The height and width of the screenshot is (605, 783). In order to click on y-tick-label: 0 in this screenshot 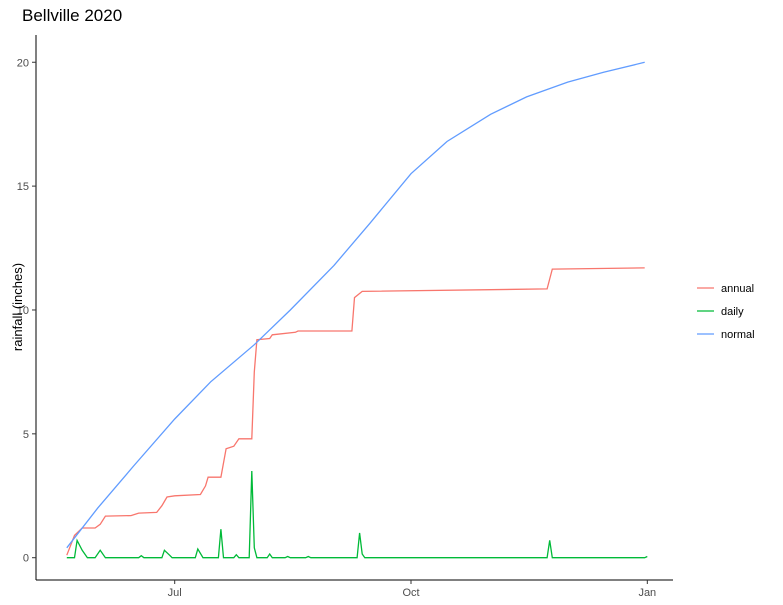, I will do `click(26, 559)`.